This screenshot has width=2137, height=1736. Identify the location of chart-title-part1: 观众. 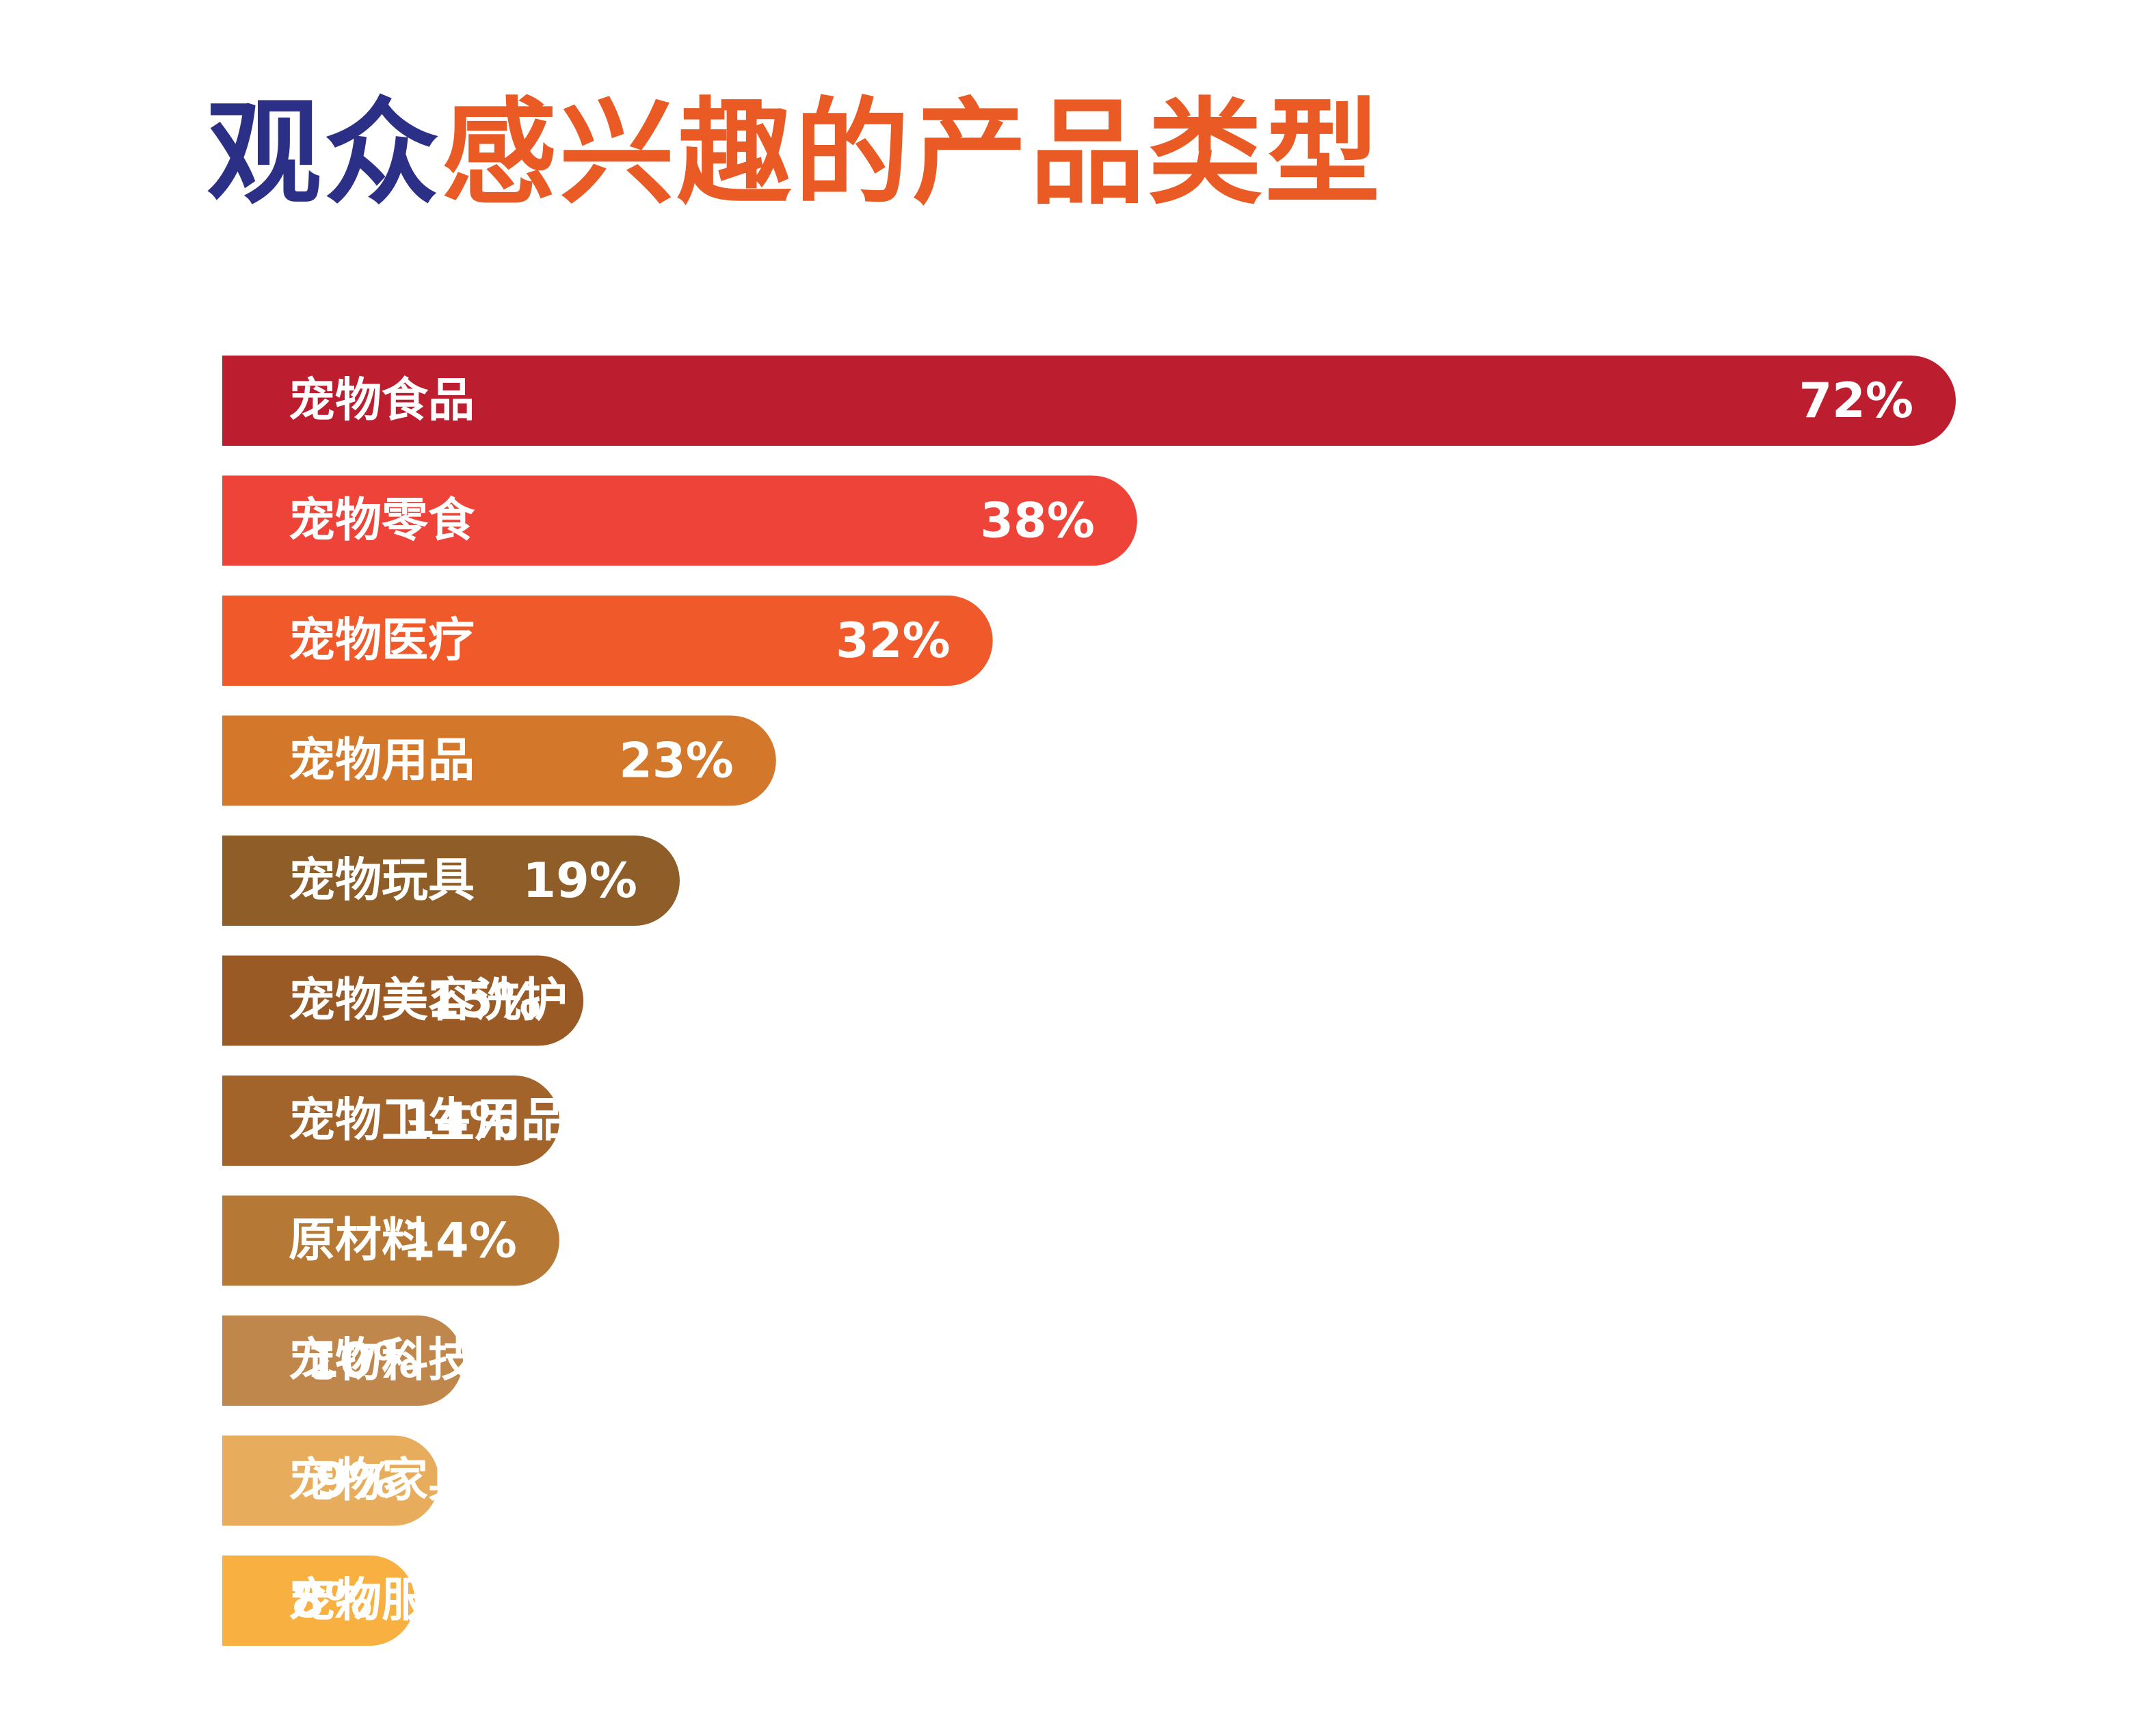
(324, 153).